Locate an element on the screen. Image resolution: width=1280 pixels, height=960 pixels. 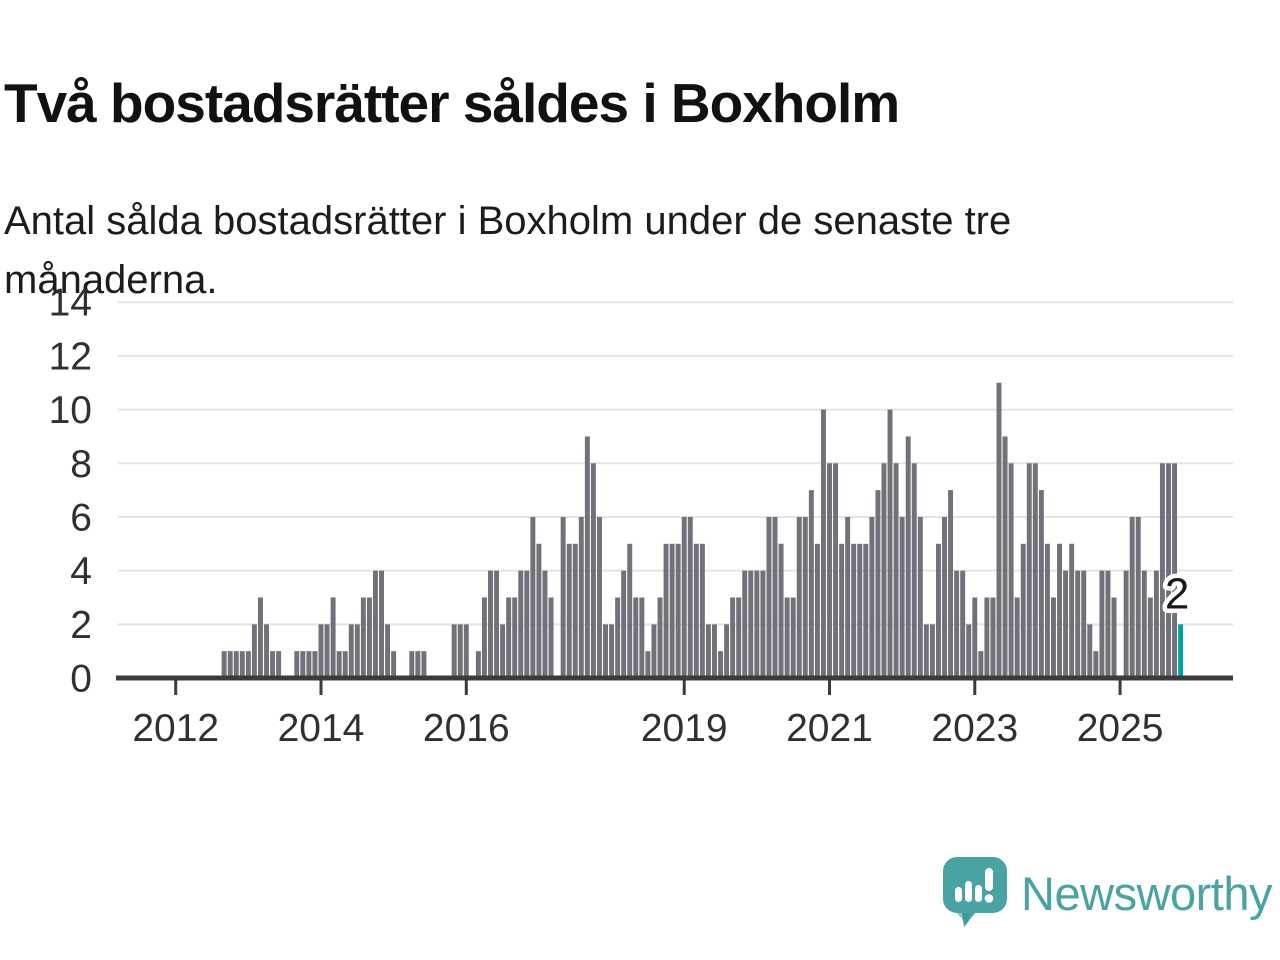
newsworthy-chart-bubble-icon is located at coordinates (975, 892).